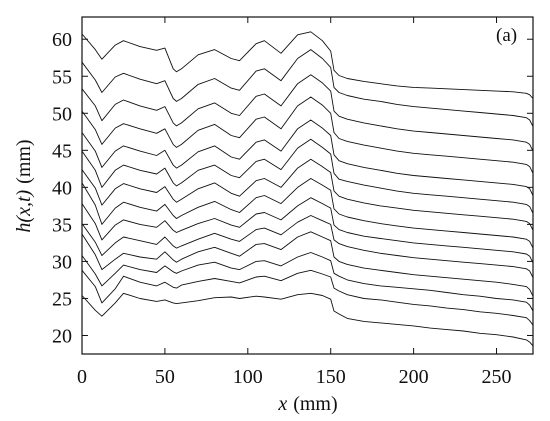 This screenshot has height=421, width=550. I want to click on x-tick-label: 250, so click(497, 377).